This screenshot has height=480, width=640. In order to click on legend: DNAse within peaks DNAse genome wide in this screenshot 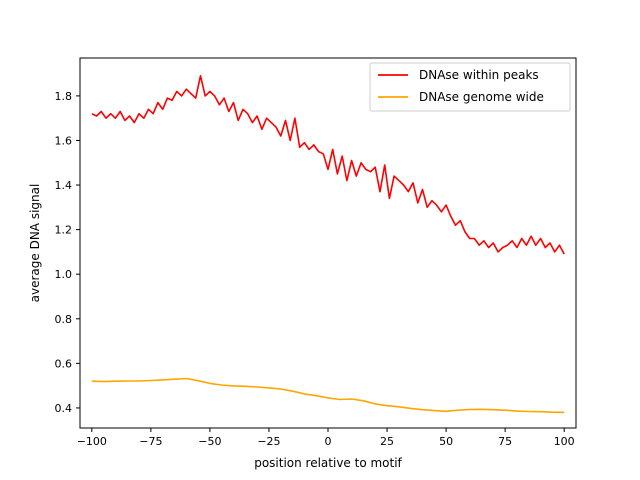, I will do `click(470, 87)`.